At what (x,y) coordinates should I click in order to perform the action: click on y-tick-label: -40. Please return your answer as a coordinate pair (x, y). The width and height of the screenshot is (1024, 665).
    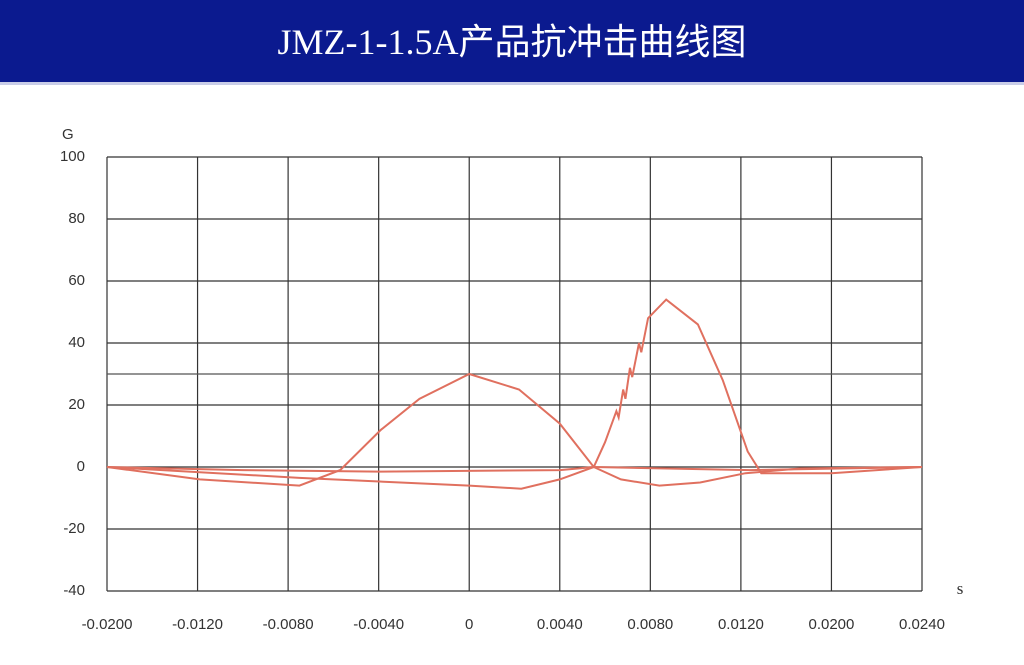
    Looking at the image, I should click on (74, 590).